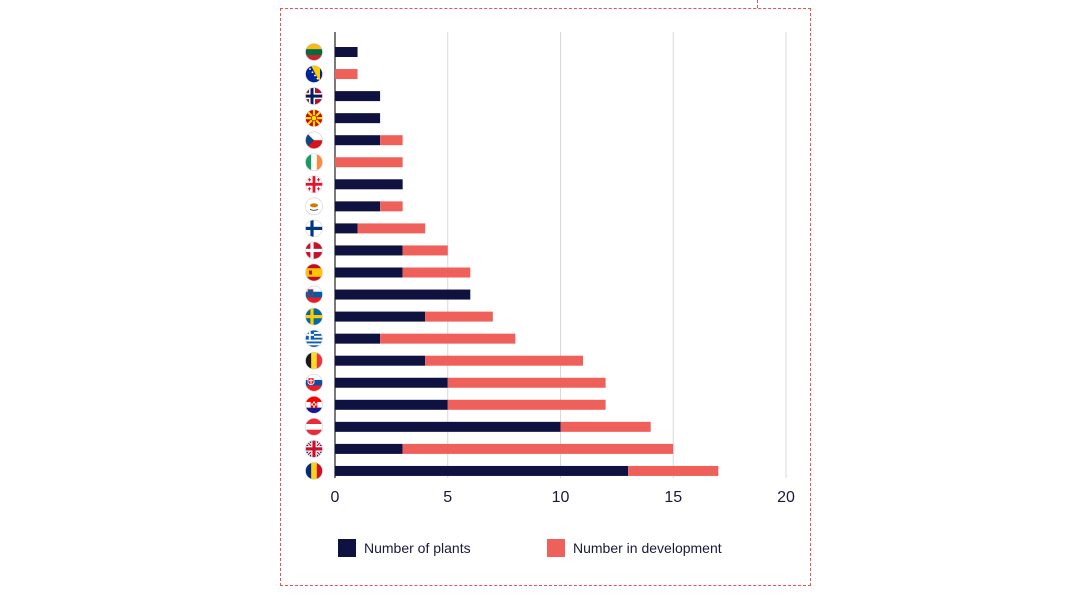 This screenshot has height=601, width=1068. I want to click on uk-flag-icon, so click(314, 449).